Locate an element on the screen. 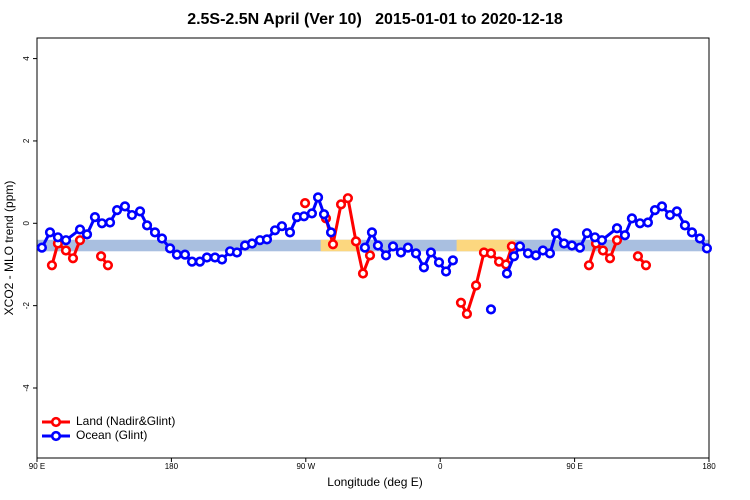  y-tick-label: 2 is located at coordinates (26, 140).